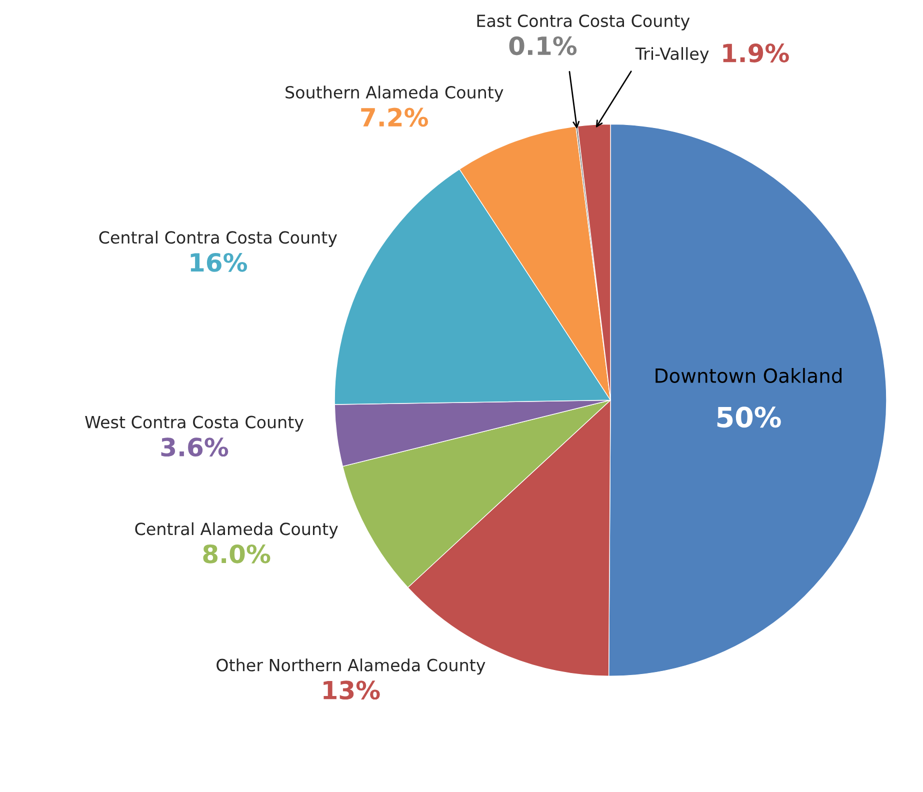 This screenshot has height=792, width=923. Describe the element at coordinates (236, 554) in the screenshot. I see `data-label: 8.0%` at that location.